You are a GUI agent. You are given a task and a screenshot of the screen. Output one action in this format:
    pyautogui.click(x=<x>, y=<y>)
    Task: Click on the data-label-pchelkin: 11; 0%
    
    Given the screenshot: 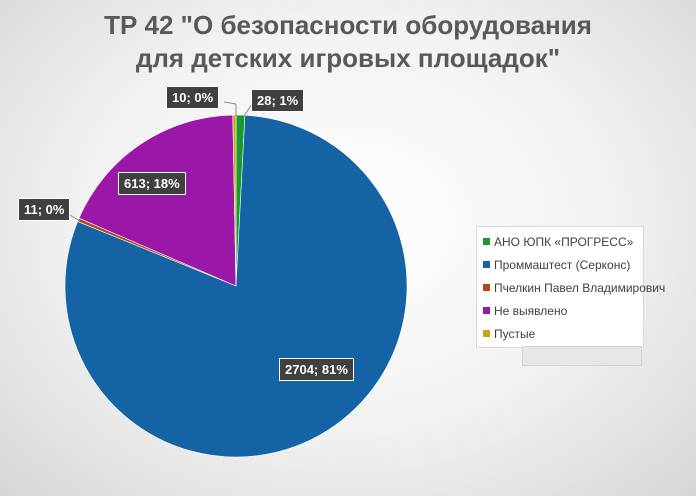 What is the action you would take?
    pyautogui.click(x=44, y=209)
    